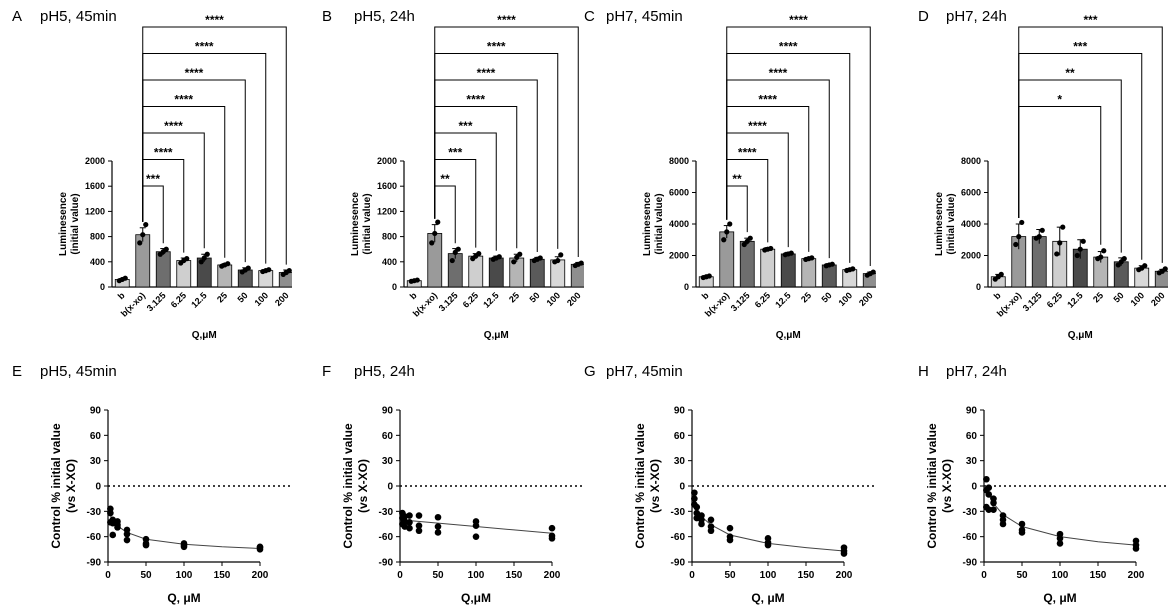  Describe the element at coordinates (384, 16) in the screenshot. I see `panel-title: pH5, 24h` at that location.